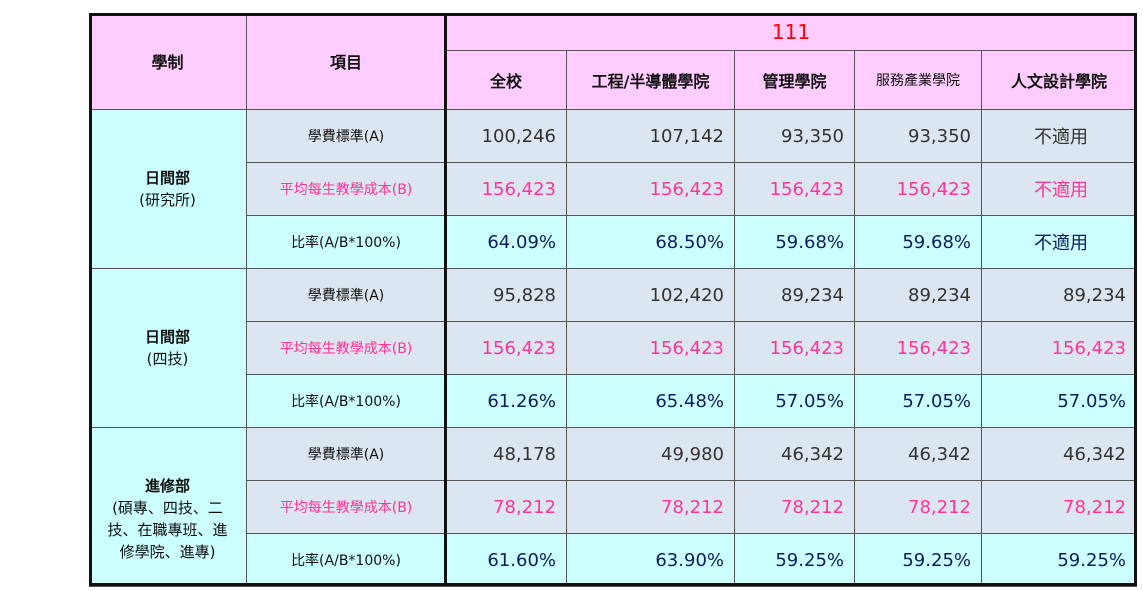  What do you see at coordinates (1059, 80) in the screenshot?
I see `header-unit: 人文設計學院` at bounding box center [1059, 80].